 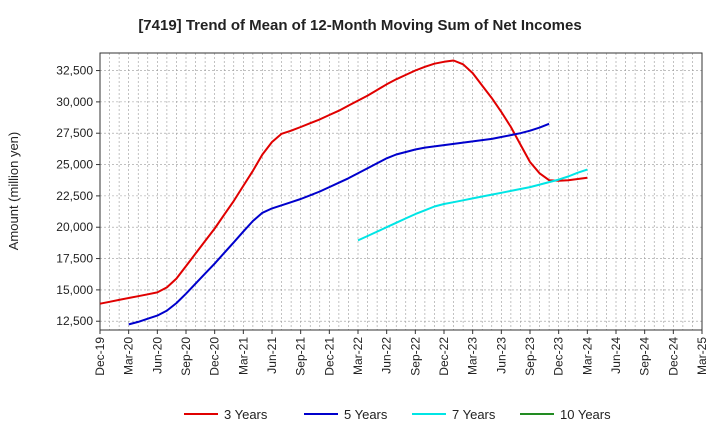 What do you see at coordinates (74, 165) in the screenshot?
I see `y-tick-label: 25,000` at bounding box center [74, 165].